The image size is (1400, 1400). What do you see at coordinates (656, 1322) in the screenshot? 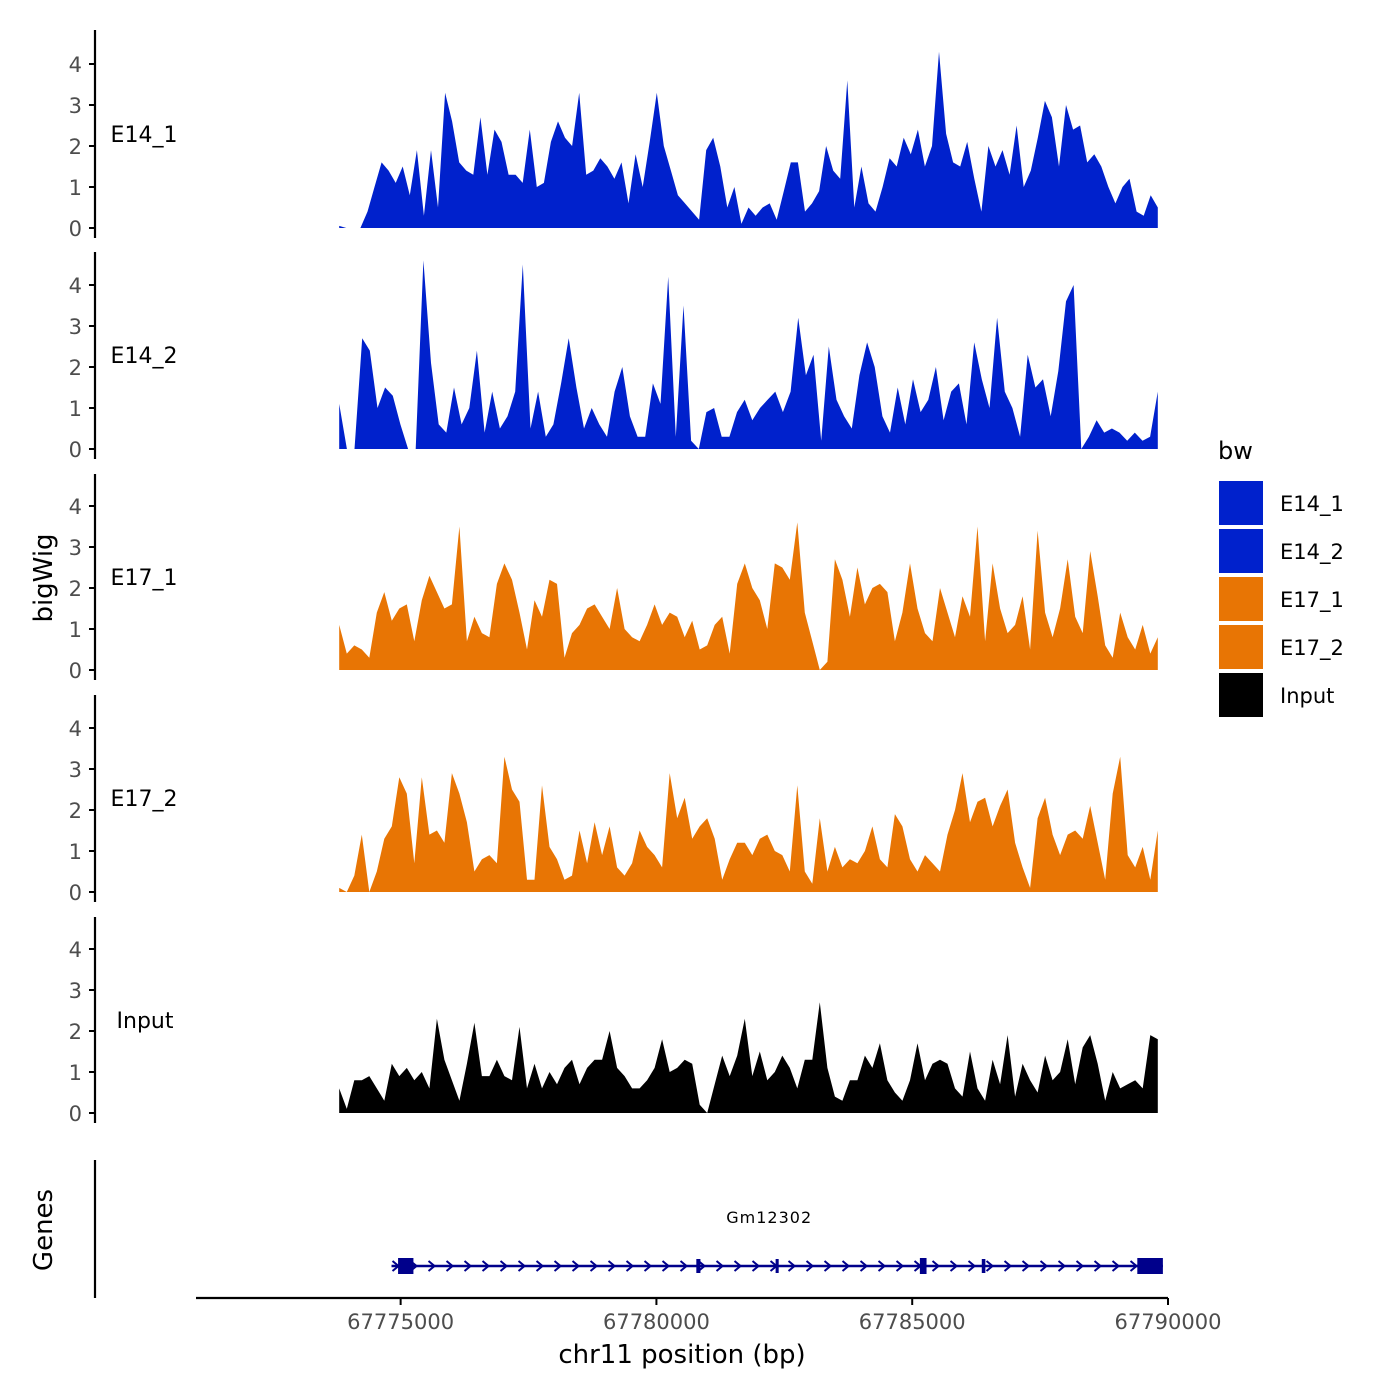
I see `x-tick-label: 67780000` at bounding box center [656, 1322].